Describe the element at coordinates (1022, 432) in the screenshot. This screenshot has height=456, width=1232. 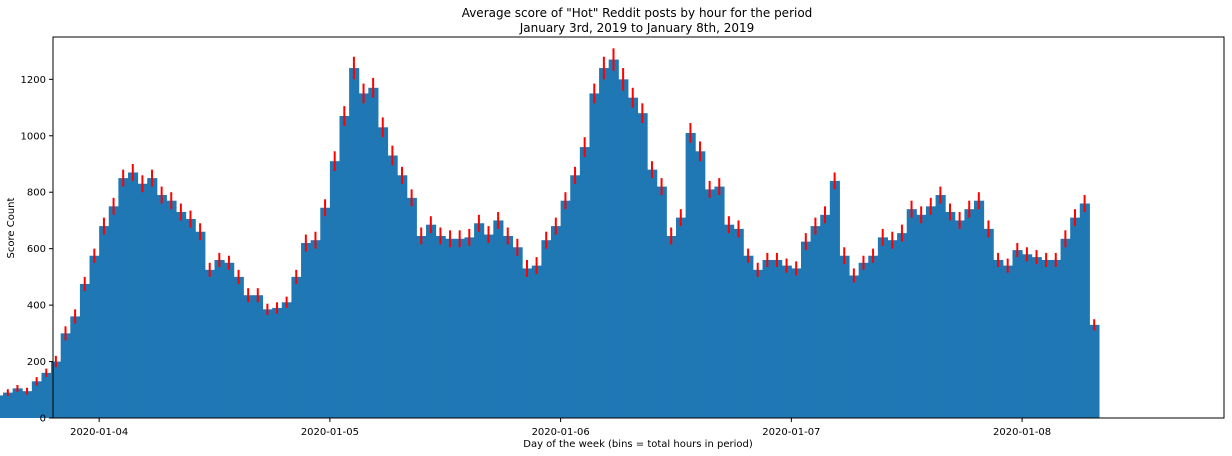
I see `x-tick-label: 2020-01-08` at that location.